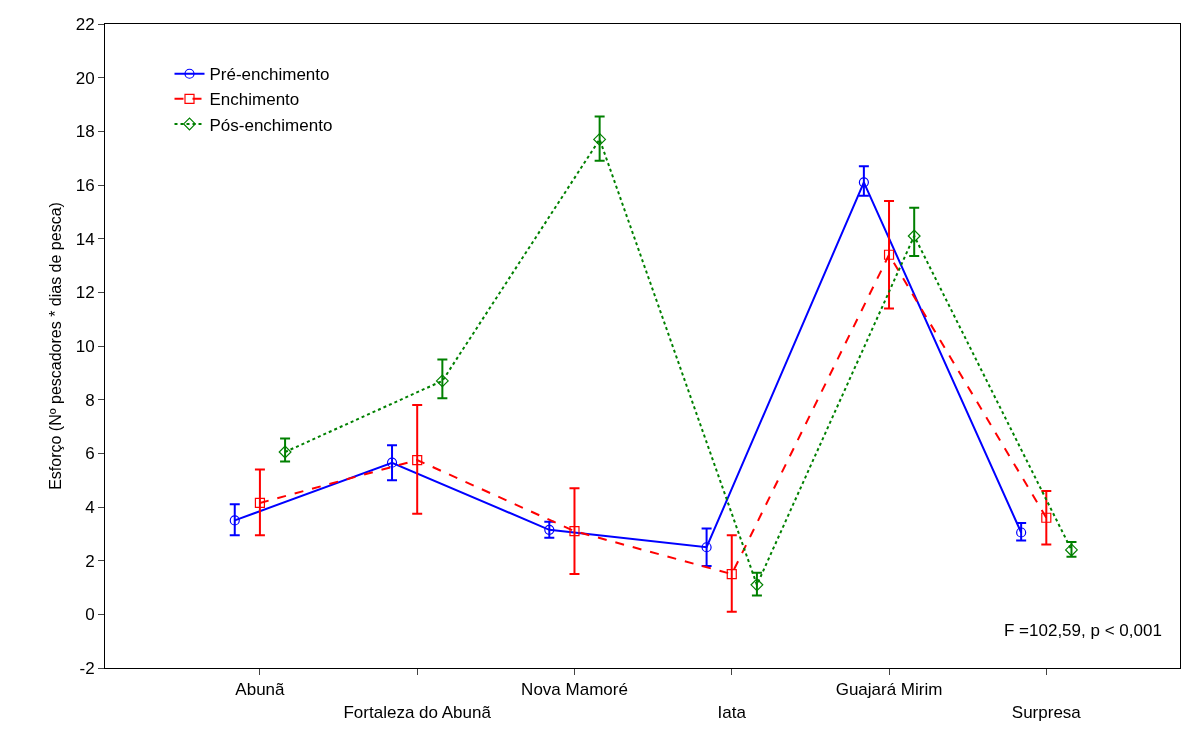  I want to click on x-tick-label: Fortaleza do Abunã, so click(417, 712).